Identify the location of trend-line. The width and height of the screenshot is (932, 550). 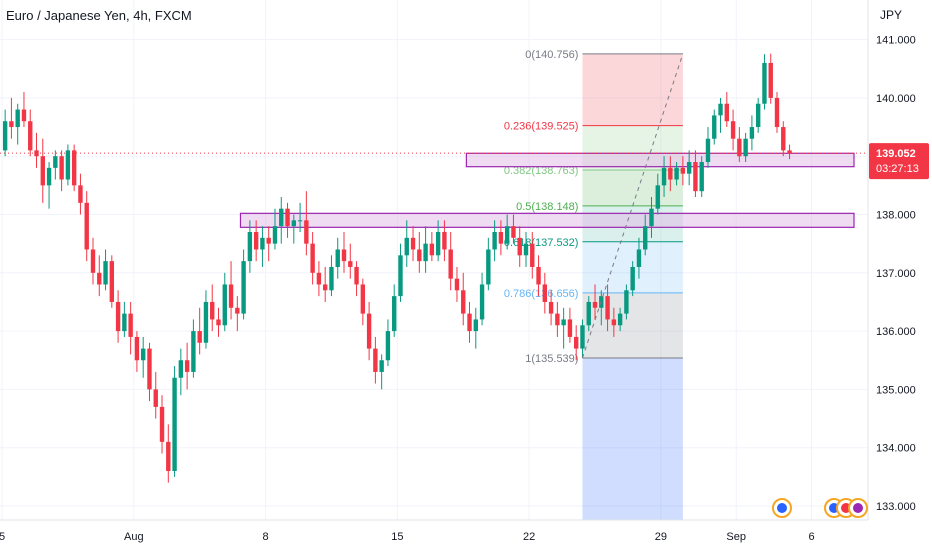
(632, 206).